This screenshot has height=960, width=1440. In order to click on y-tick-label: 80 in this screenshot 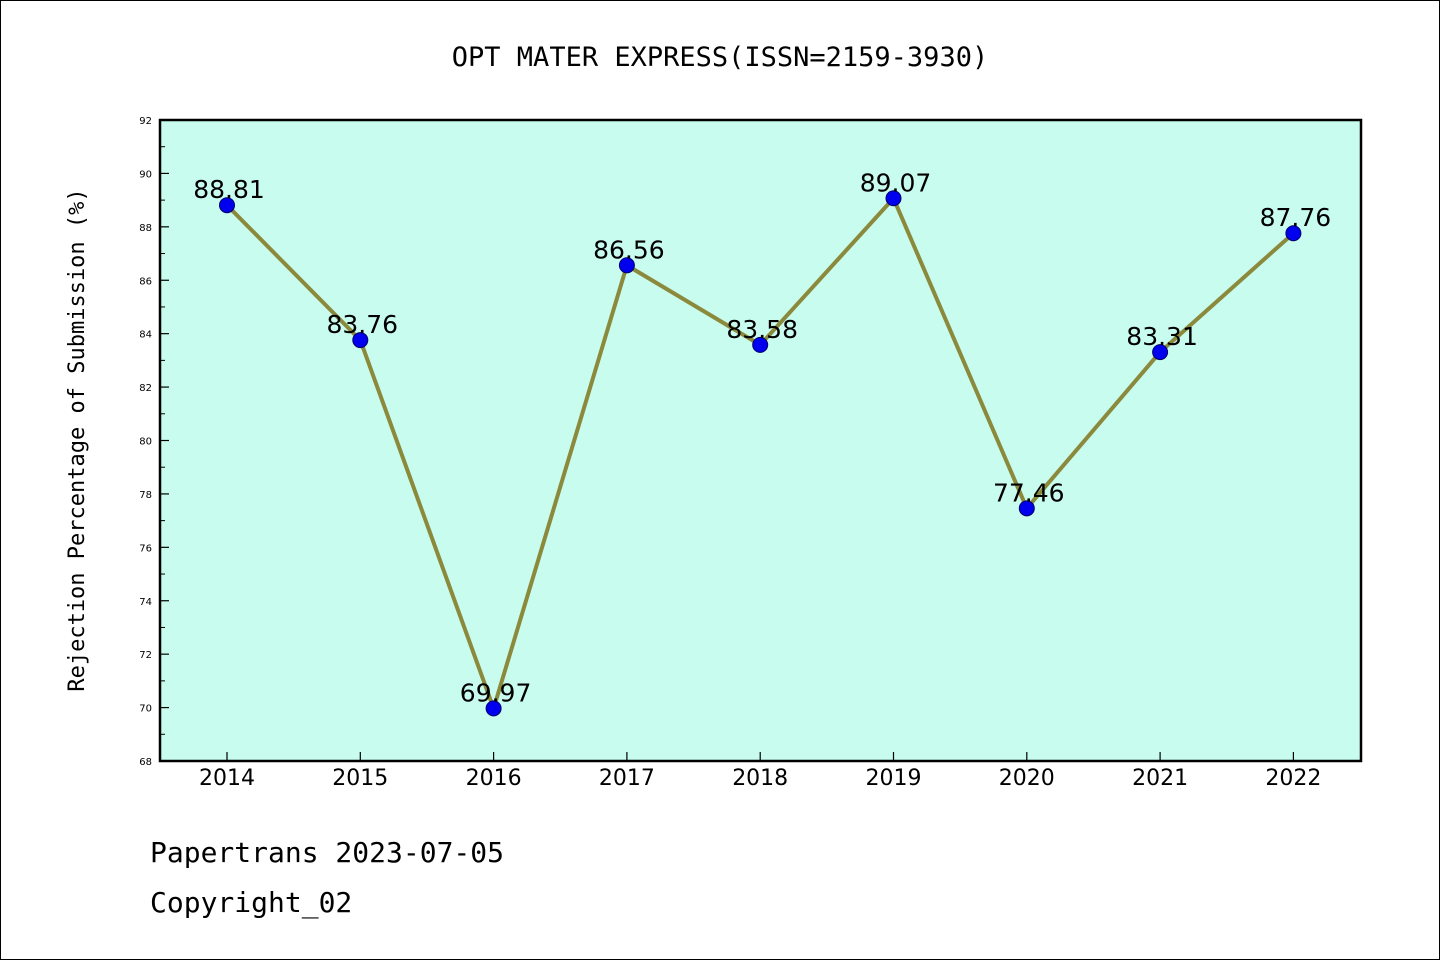, I will do `click(145, 442)`.